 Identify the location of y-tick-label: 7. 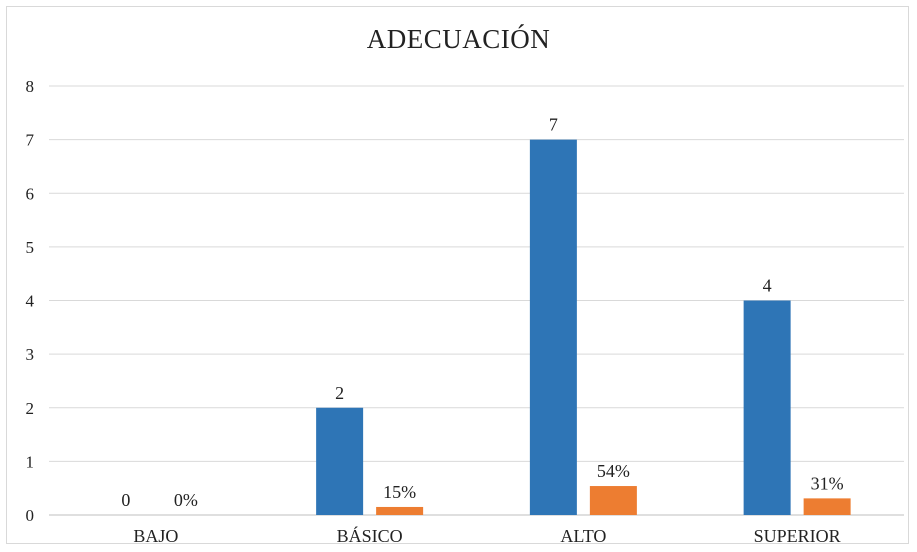
(30, 140).